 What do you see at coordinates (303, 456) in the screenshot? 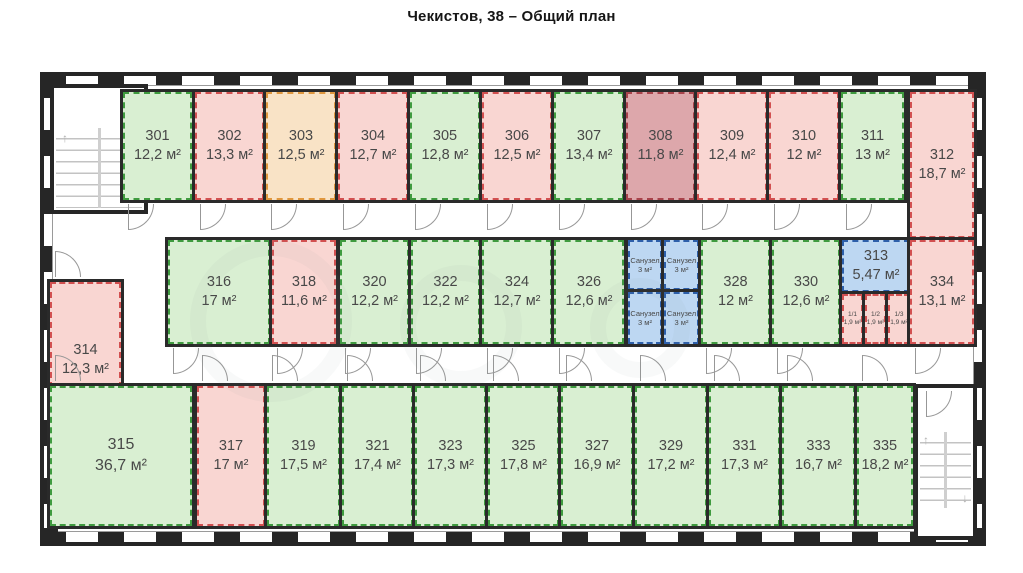
I see `room-319: 319 17,5 м²` at bounding box center [303, 456].